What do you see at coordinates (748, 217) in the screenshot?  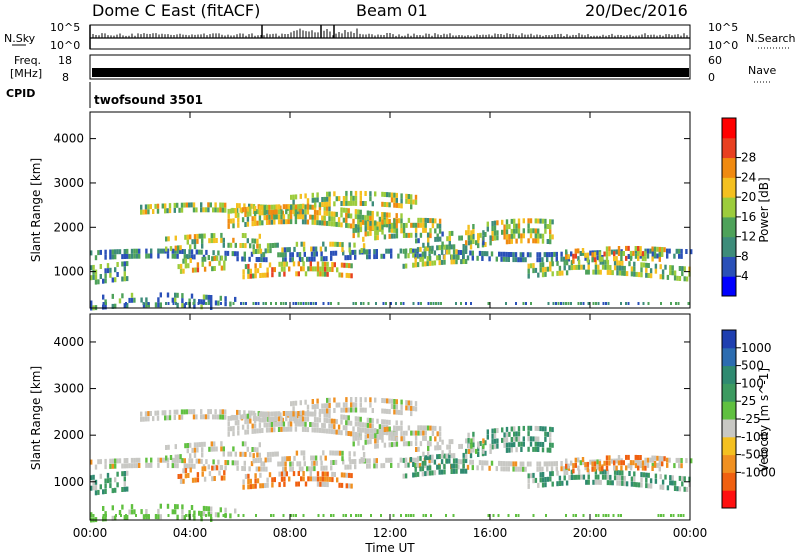 I see `colorbar-tick-label: 16` at bounding box center [748, 217].